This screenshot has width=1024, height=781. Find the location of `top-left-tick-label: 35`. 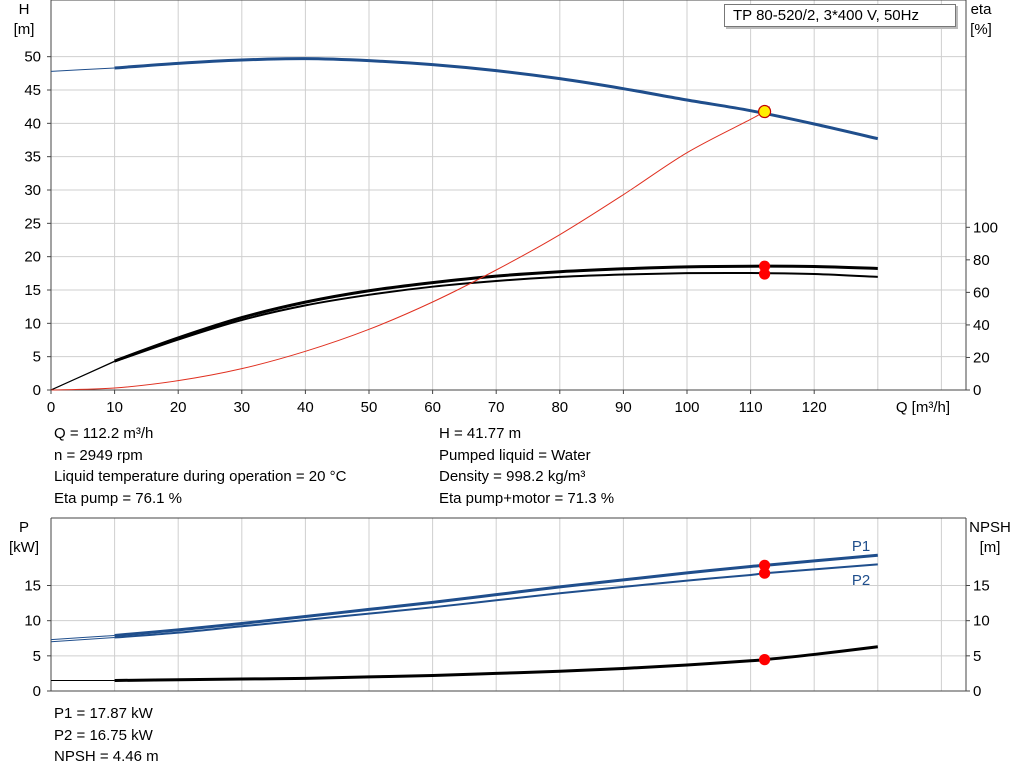

top-left-tick-label: 35 is located at coordinates (32, 157).